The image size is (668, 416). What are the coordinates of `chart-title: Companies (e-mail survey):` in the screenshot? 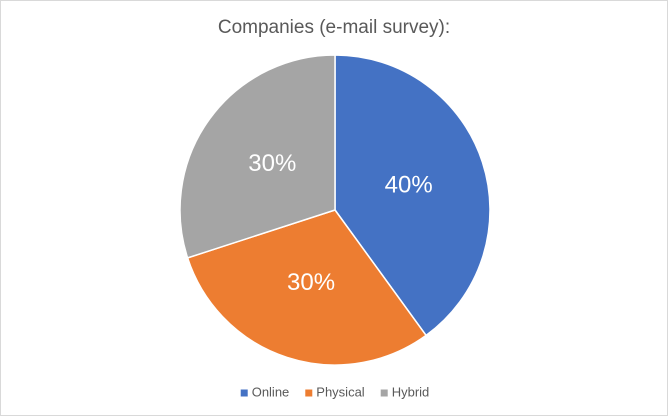 It's located at (334, 27).